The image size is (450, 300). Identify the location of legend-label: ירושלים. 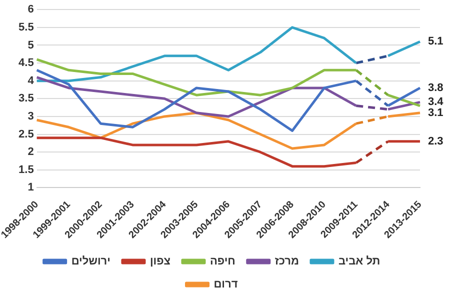
(90, 262).